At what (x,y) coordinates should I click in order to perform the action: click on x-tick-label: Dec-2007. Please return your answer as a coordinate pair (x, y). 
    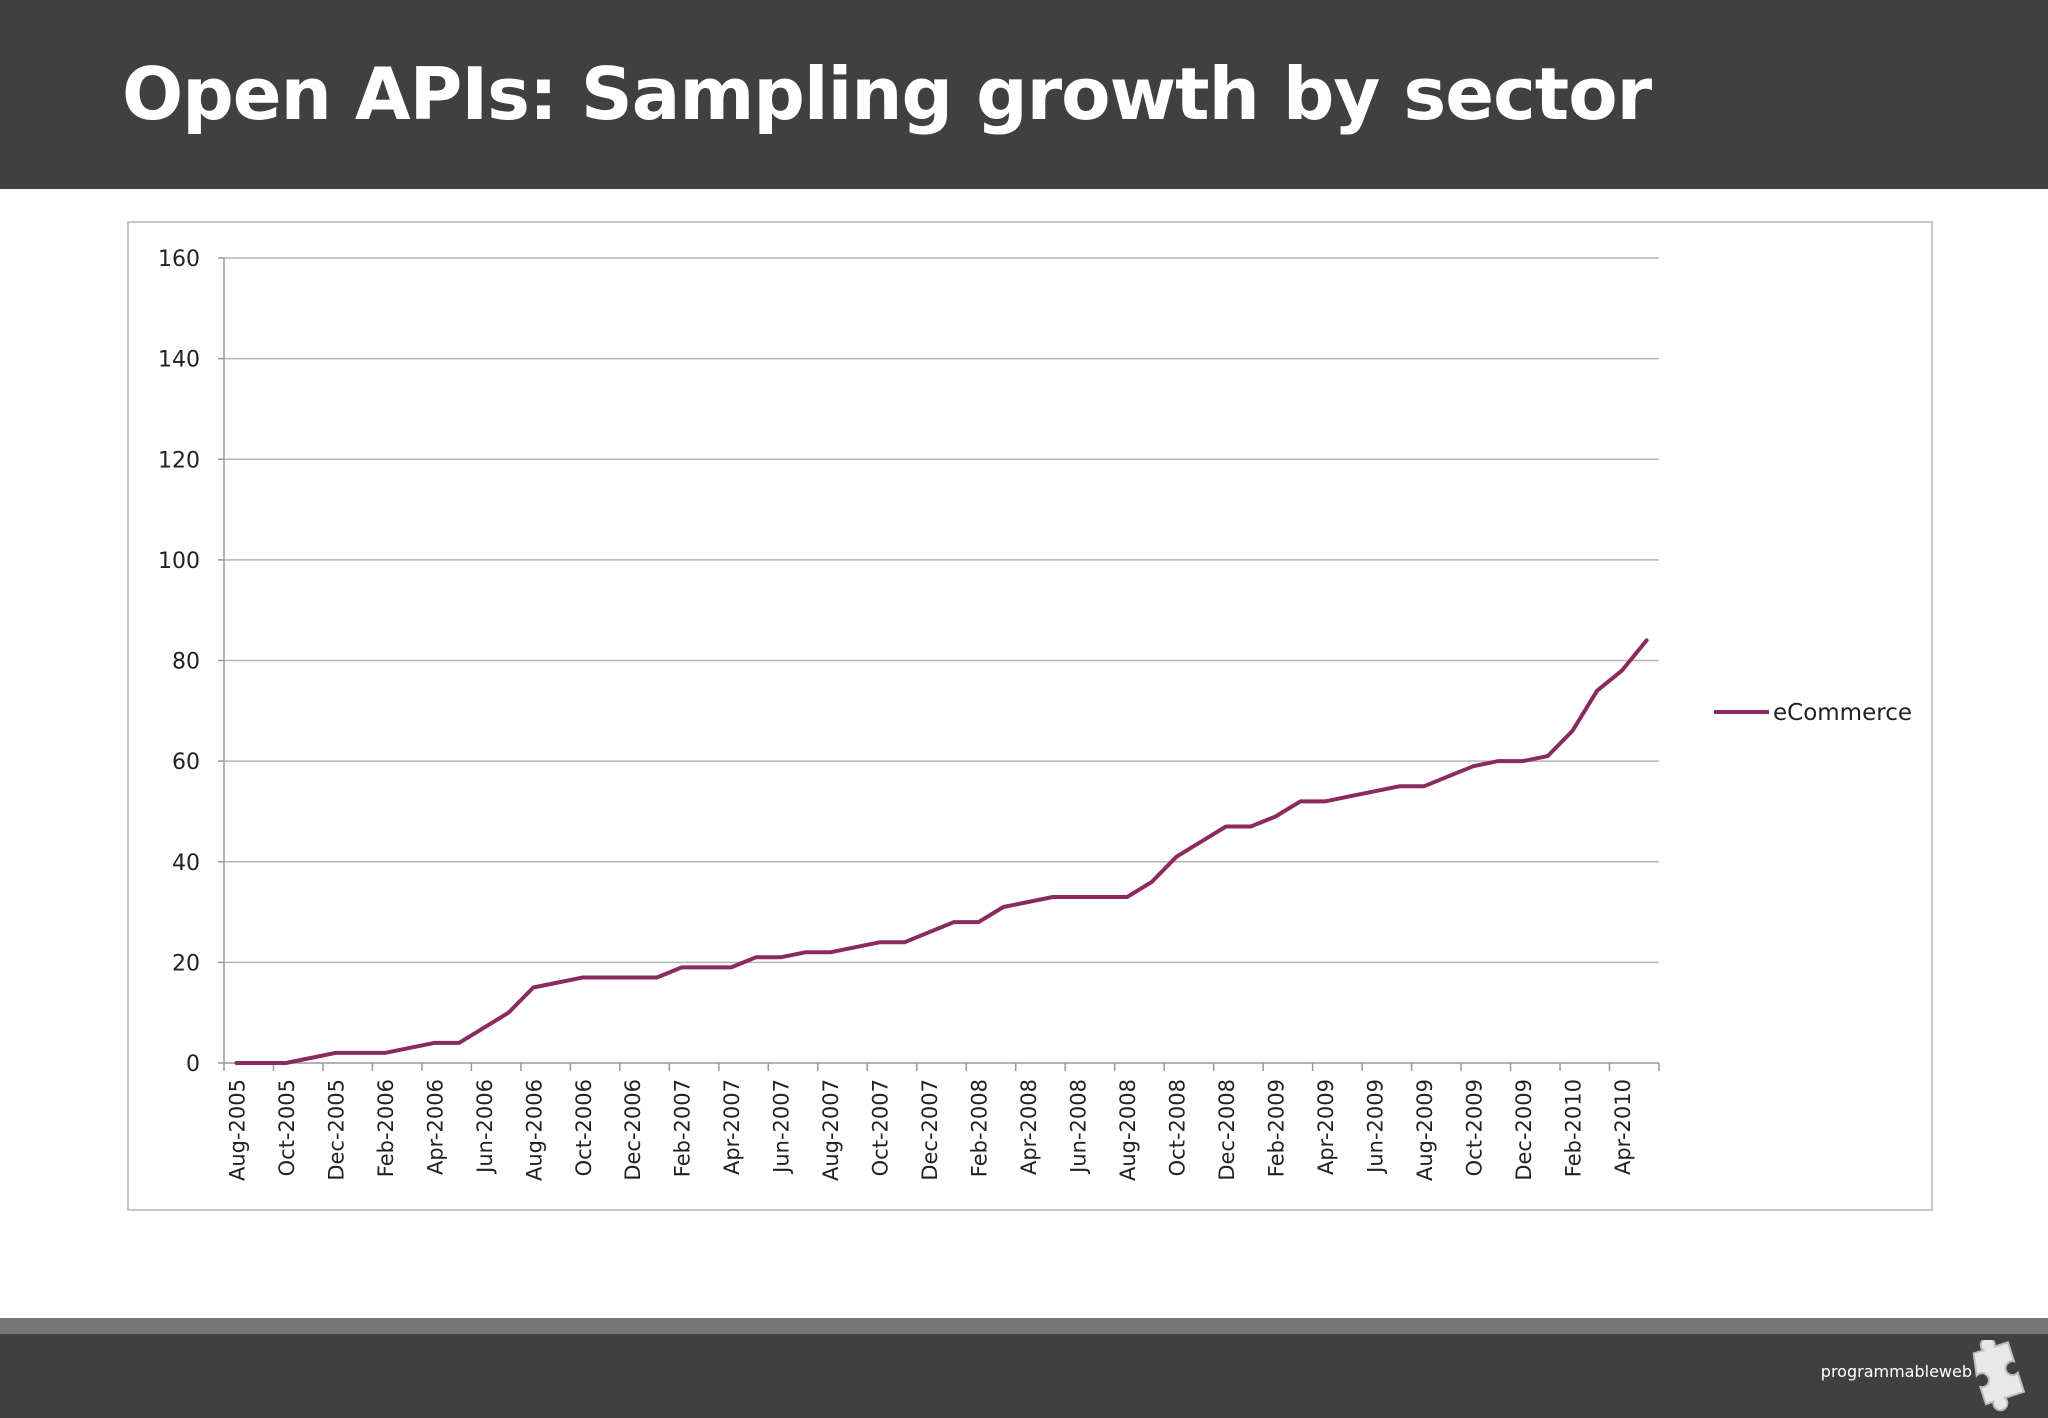
    Looking at the image, I should click on (930, 1130).